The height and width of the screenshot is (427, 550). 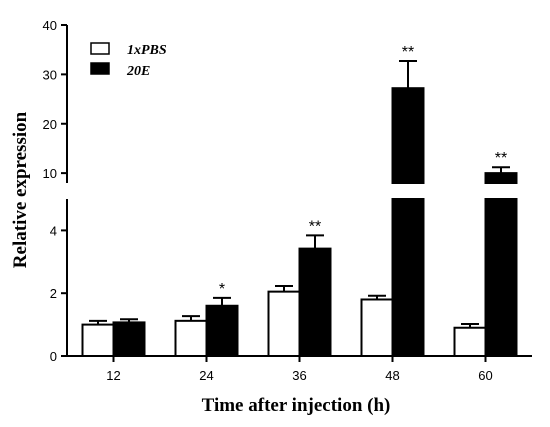 What do you see at coordinates (53, 293) in the screenshot?
I see `y-tick-label-2: 2` at bounding box center [53, 293].